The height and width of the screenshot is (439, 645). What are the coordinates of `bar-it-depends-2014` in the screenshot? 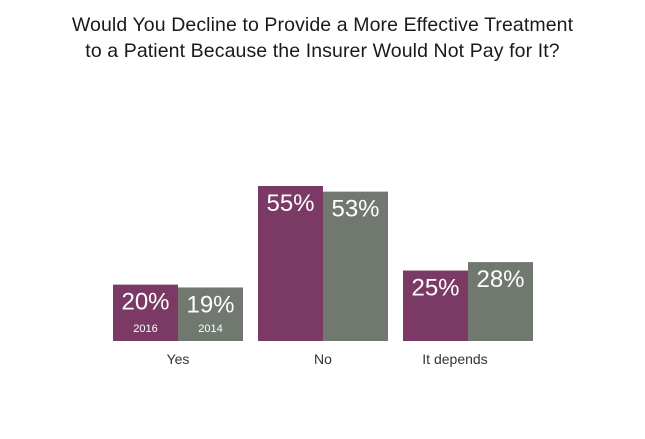 It's located at (500, 301).